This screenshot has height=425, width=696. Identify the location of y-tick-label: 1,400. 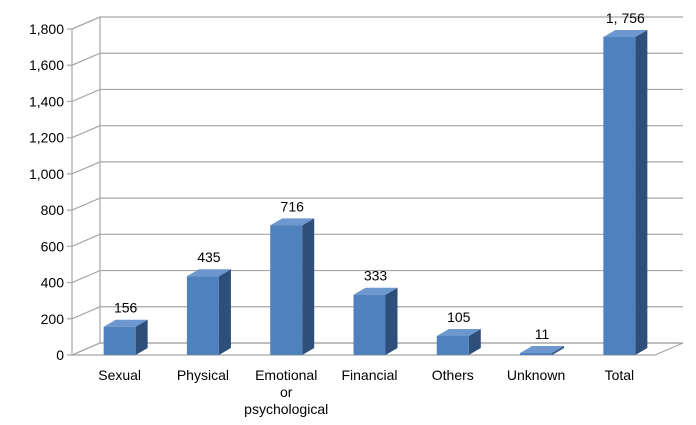
(46, 101).